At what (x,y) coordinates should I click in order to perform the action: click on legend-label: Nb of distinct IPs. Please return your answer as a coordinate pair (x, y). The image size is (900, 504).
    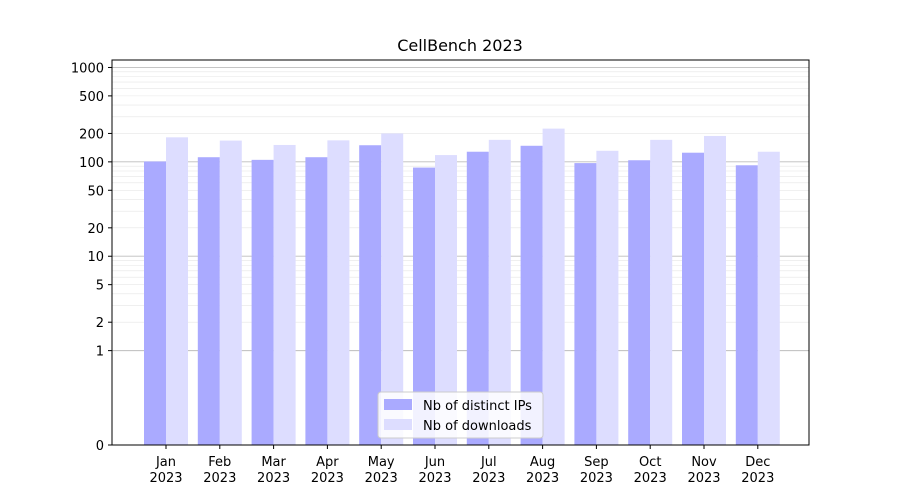
    Looking at the image, I should click on (477, 406).